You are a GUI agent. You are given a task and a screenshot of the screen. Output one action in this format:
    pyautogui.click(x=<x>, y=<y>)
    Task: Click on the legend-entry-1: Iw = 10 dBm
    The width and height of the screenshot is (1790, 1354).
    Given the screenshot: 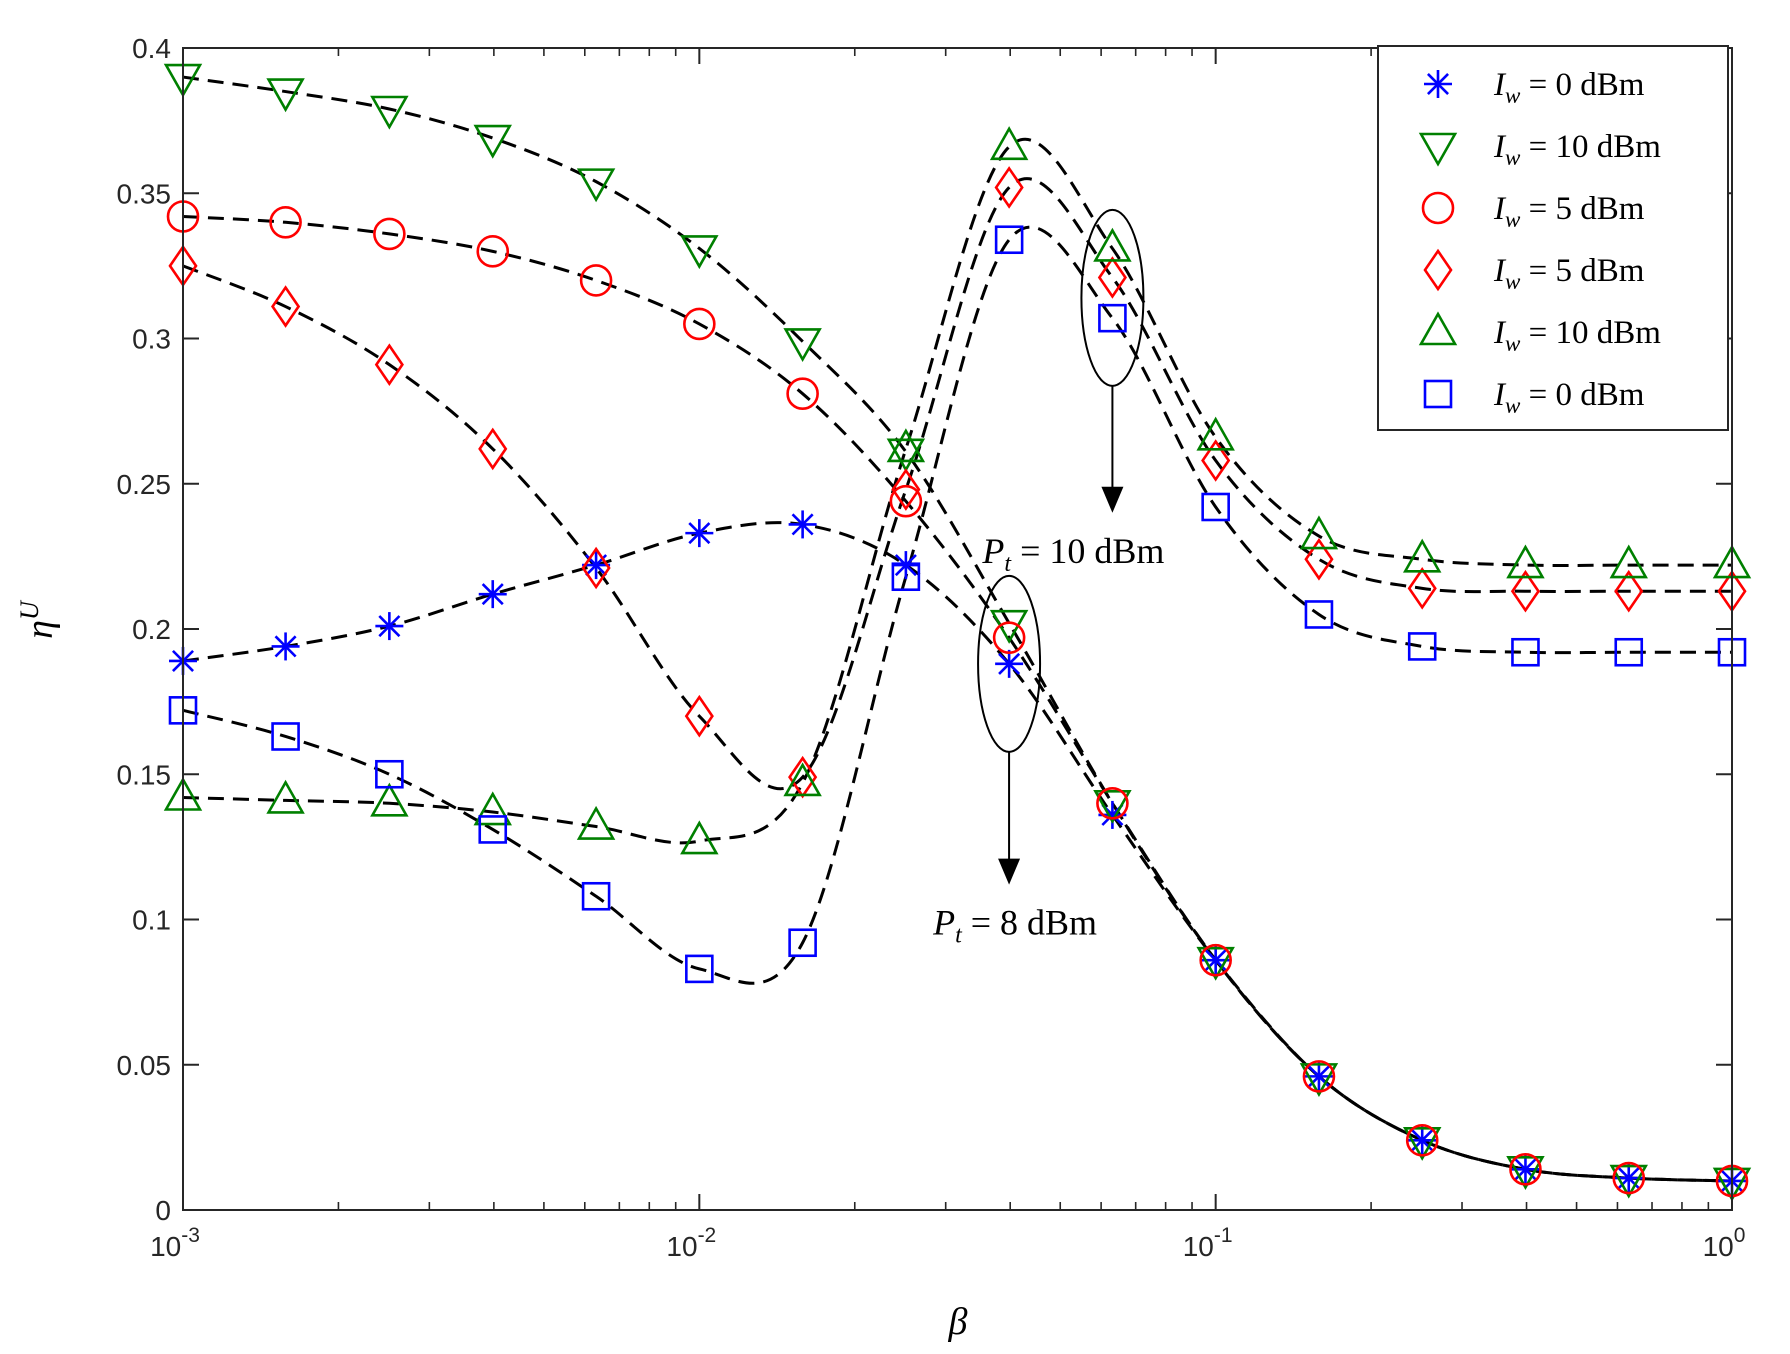 What is the action you would take?
    pyautogui.click(x=1539, y=149)
    